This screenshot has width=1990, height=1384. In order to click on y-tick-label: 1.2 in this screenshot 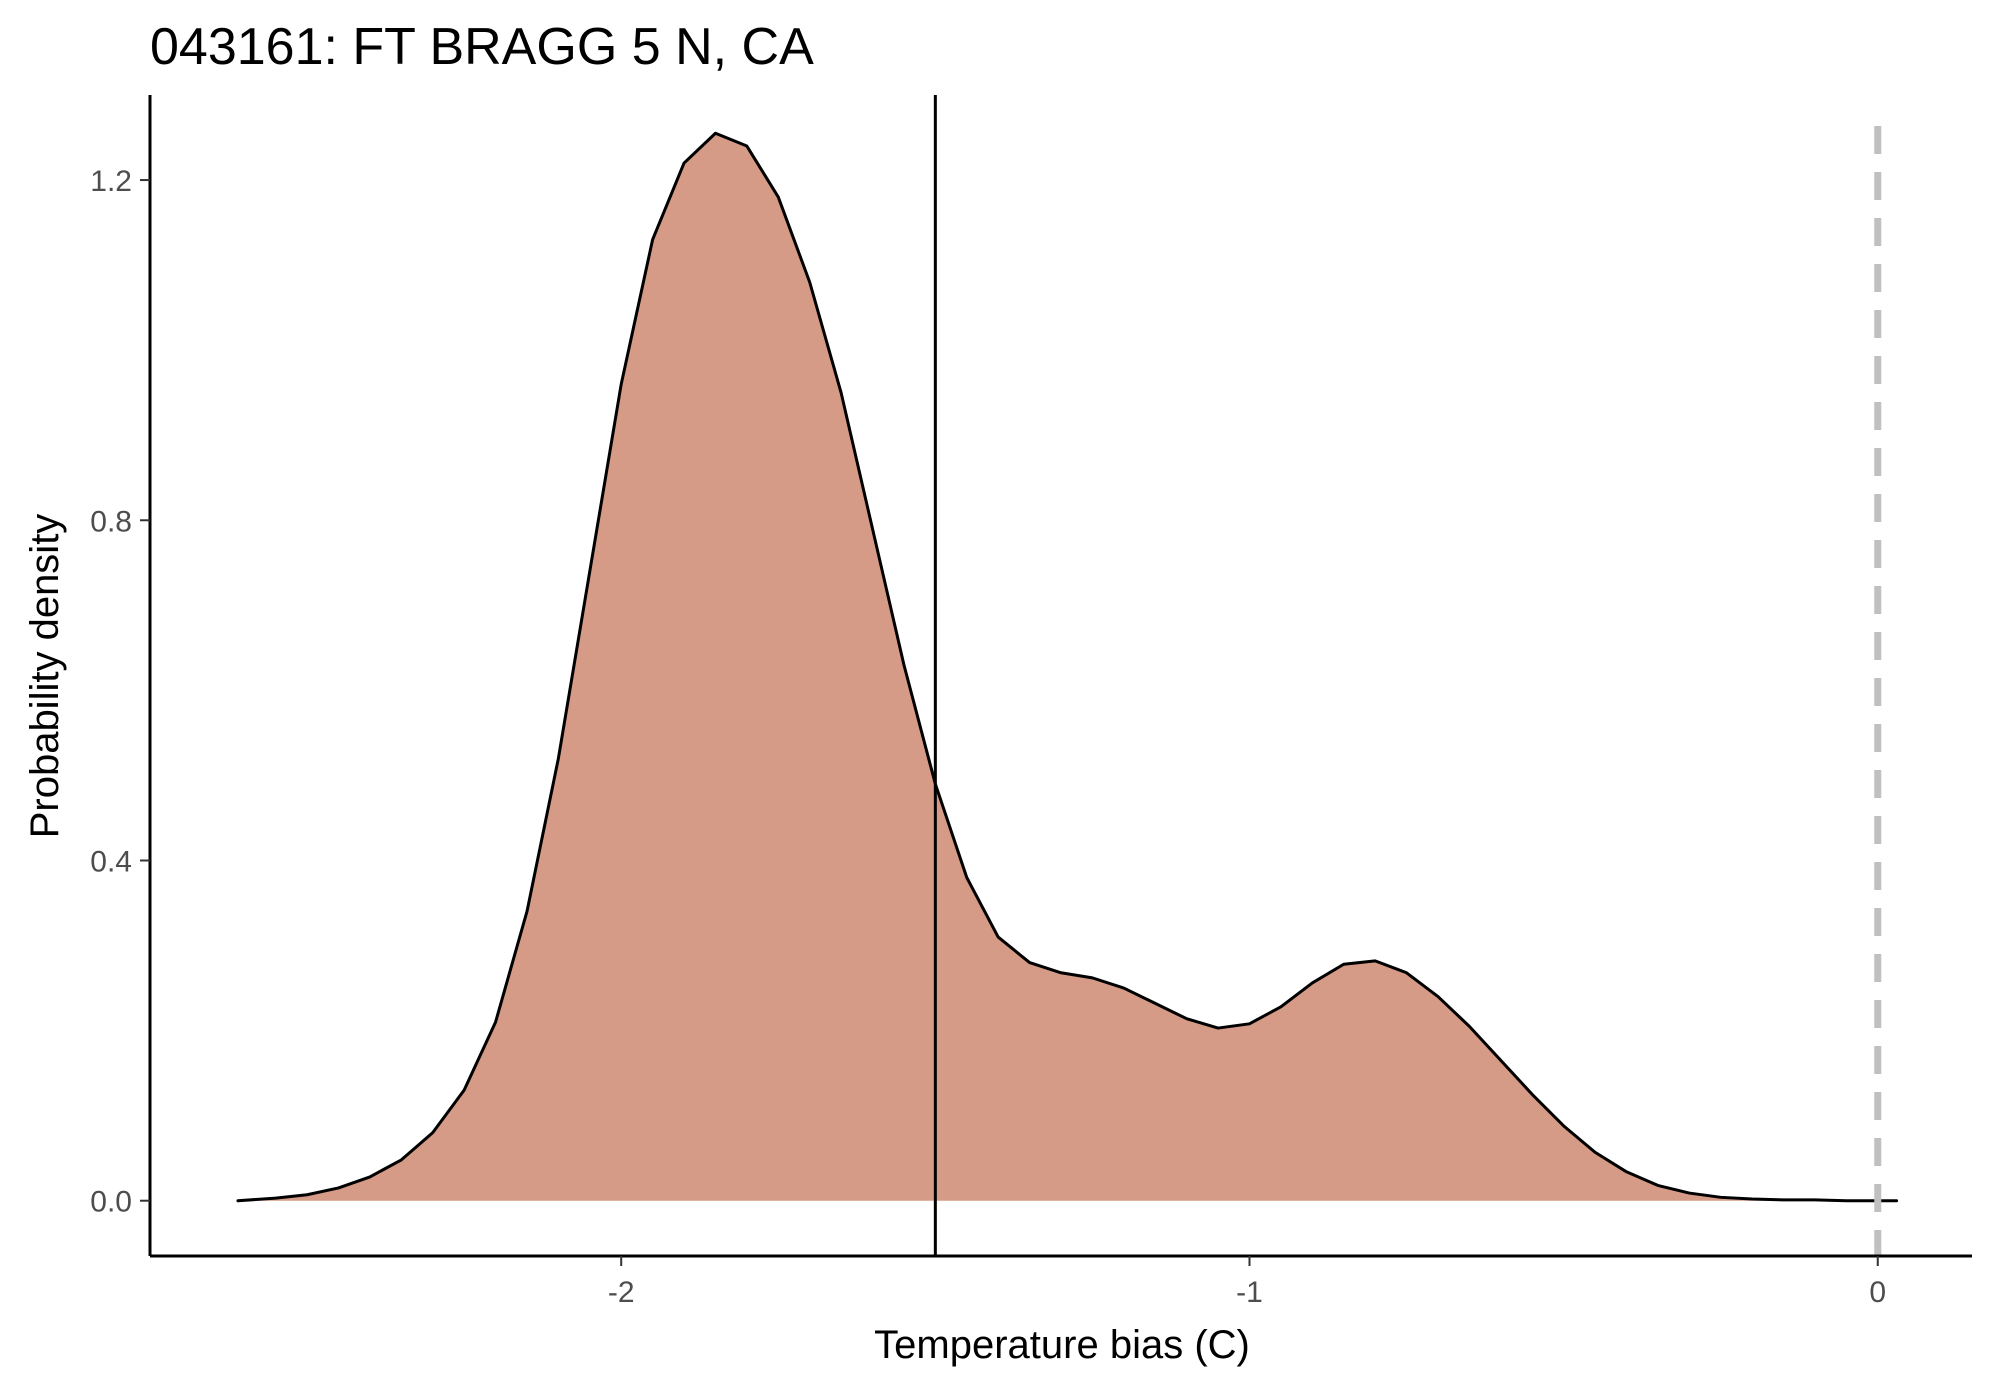, I will do `click(111, 181)`.